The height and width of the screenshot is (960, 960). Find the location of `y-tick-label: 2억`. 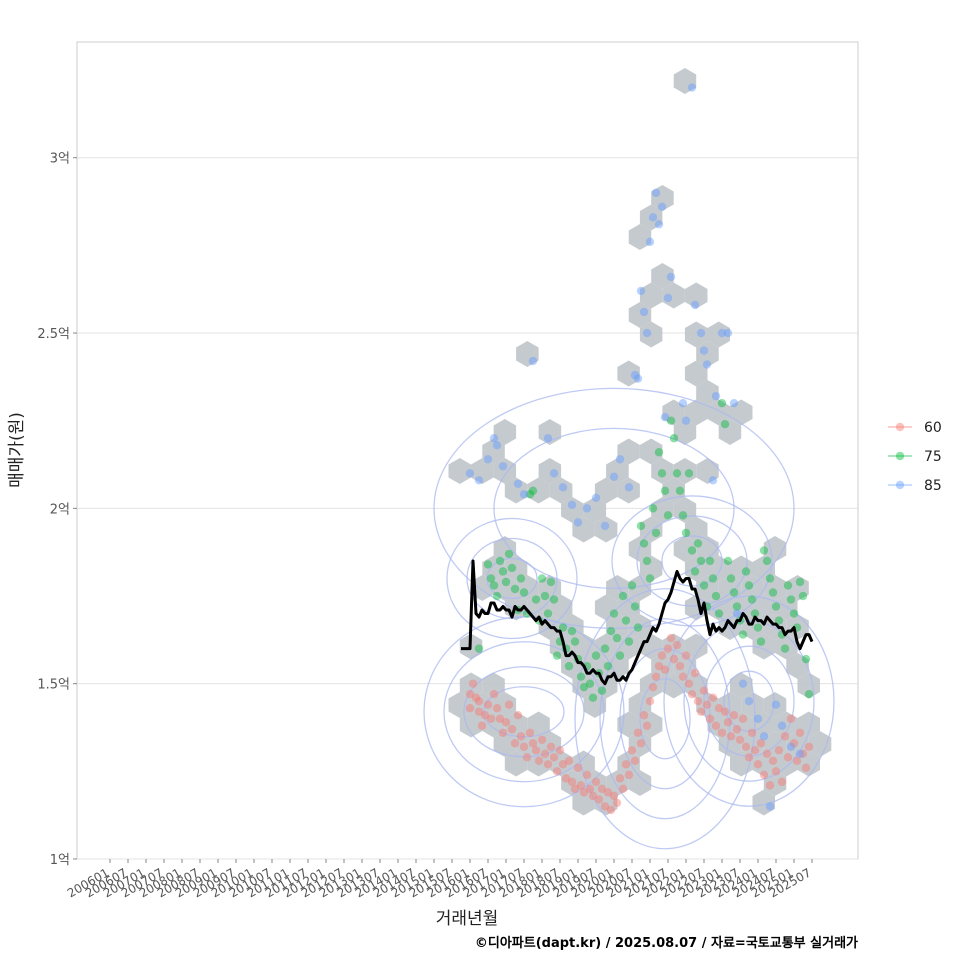

y-tick-label: 2억 is located at coordinates (60, 509).